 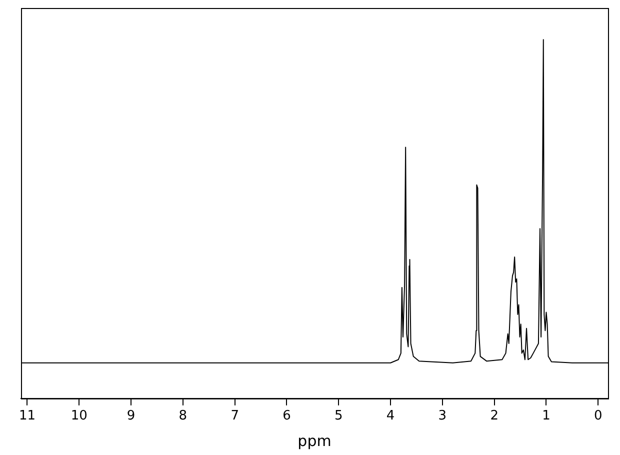 I want to click on x-tick-label: 3, so click(x=442, y=416).